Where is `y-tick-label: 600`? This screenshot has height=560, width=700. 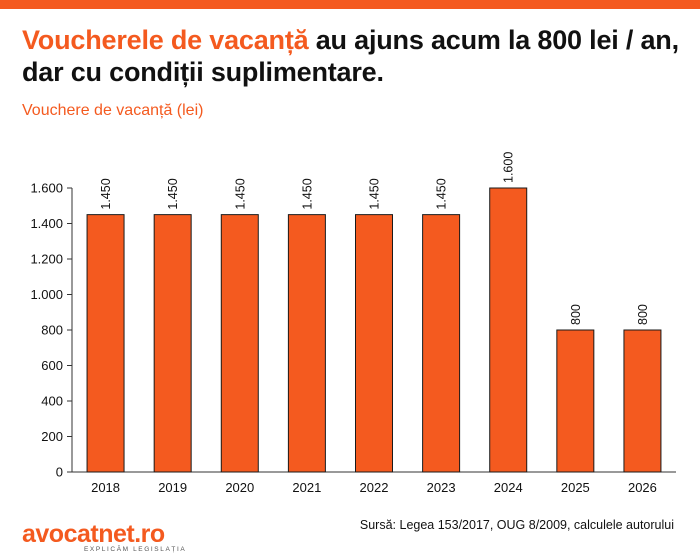
y-tick-label: 600 is located at coordinates (52, 365).